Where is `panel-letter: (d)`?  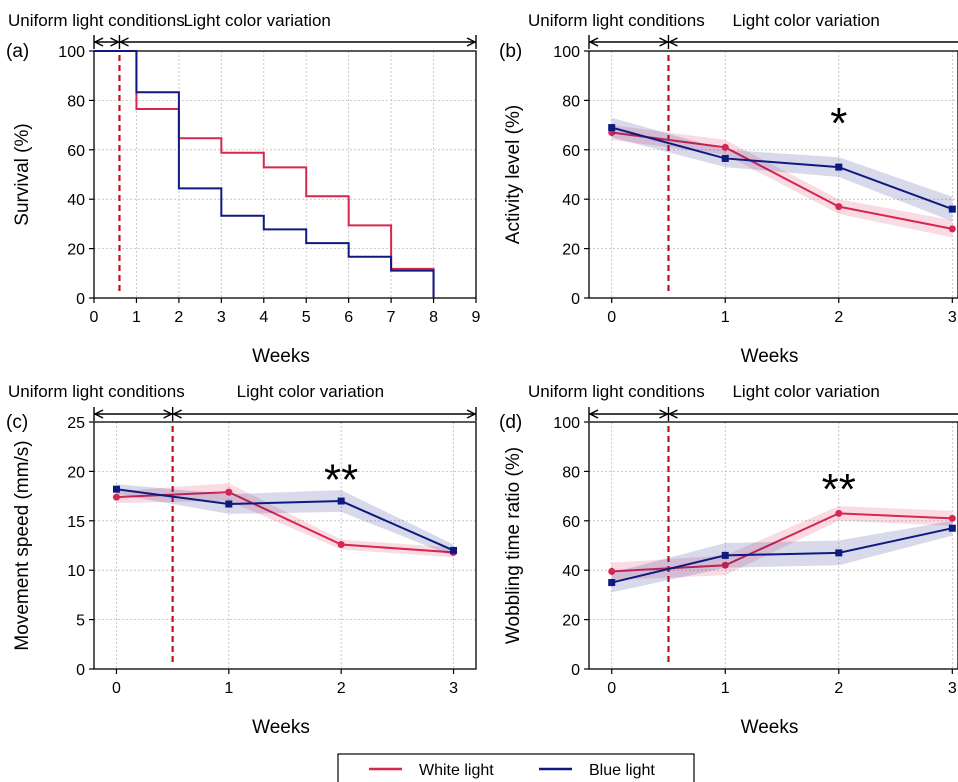 panel-letter: (d) is located at coordinates (510, 422).